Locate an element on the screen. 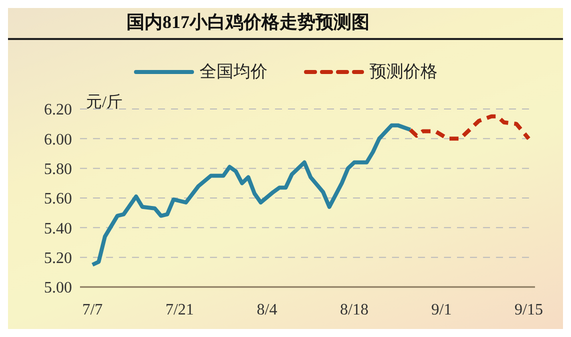 The height and width of the screenshot is (337, 571). y-tick-label: 5.20 is located at coordinates (58, 259).